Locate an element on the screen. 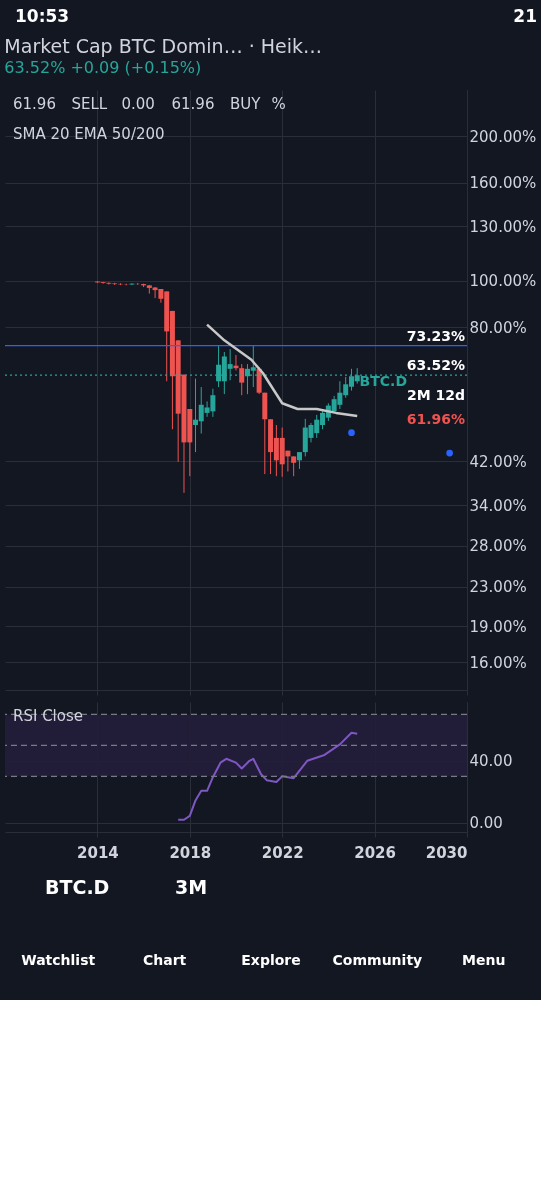 This screenshot has width=554, height=1200. annotation: SELL is located at coordinates (89, 104).